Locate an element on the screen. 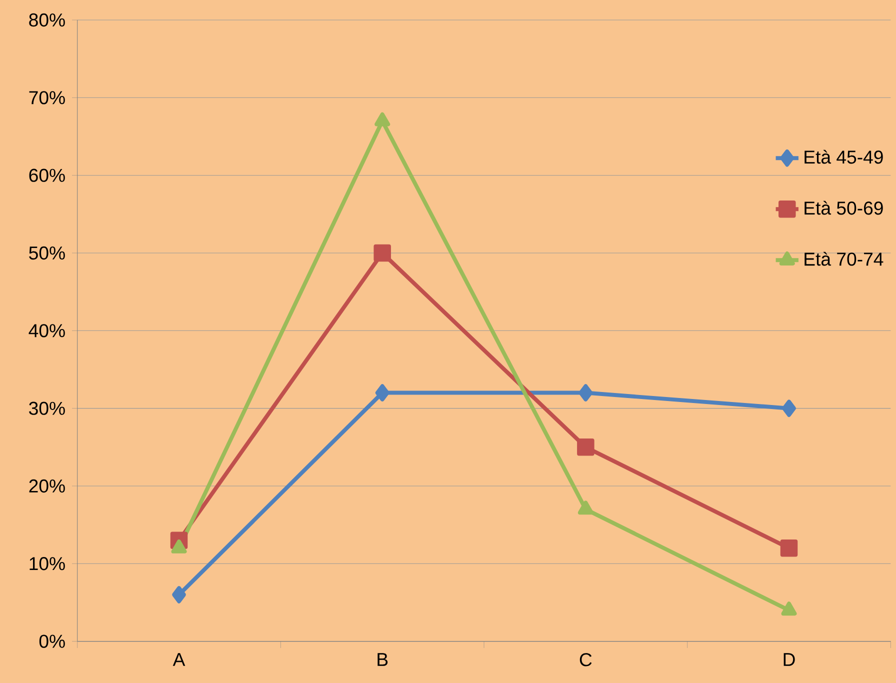 The image size is (896, 683). y-tick-label: 20% is located at coordinates (47, 486).